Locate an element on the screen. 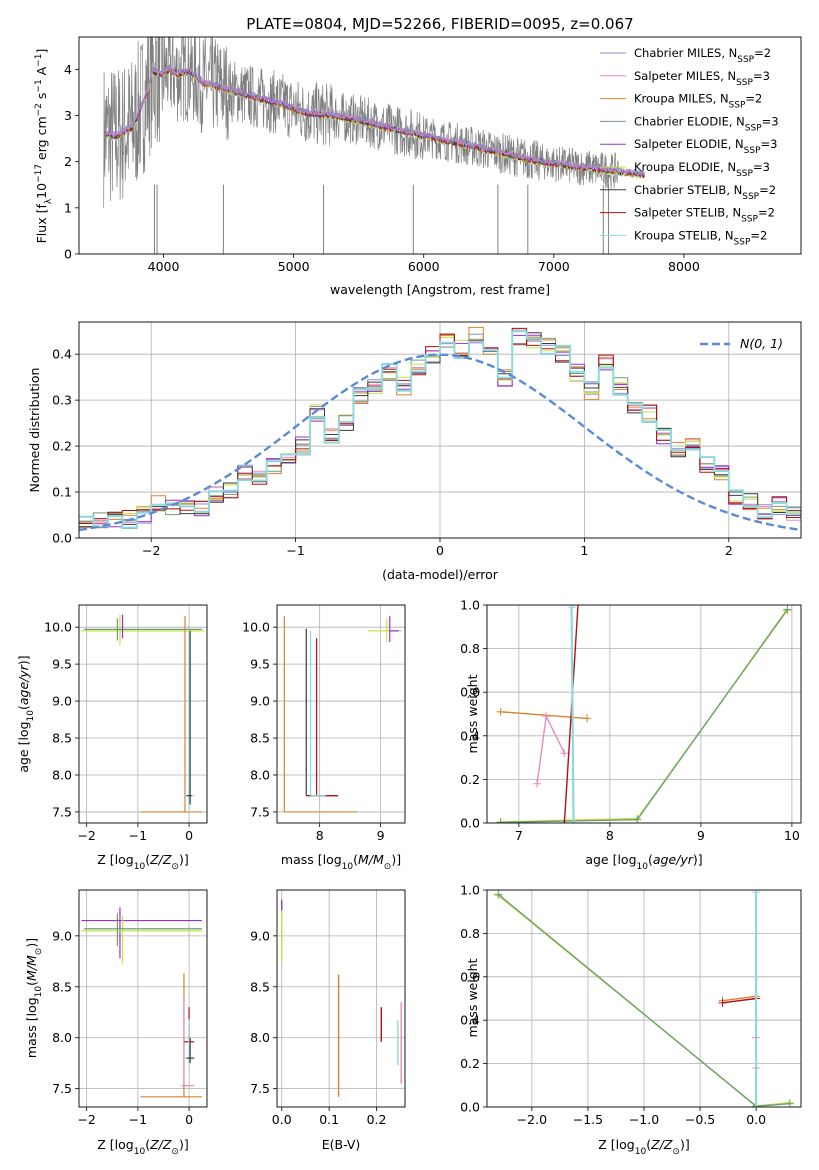  x-tick-label: 10 is located at coordinates (792, 835).